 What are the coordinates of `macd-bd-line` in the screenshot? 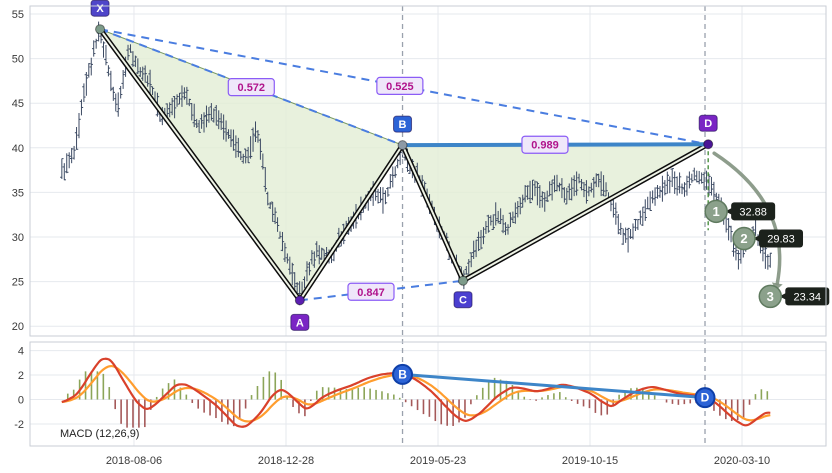 It's located at (554, 386).